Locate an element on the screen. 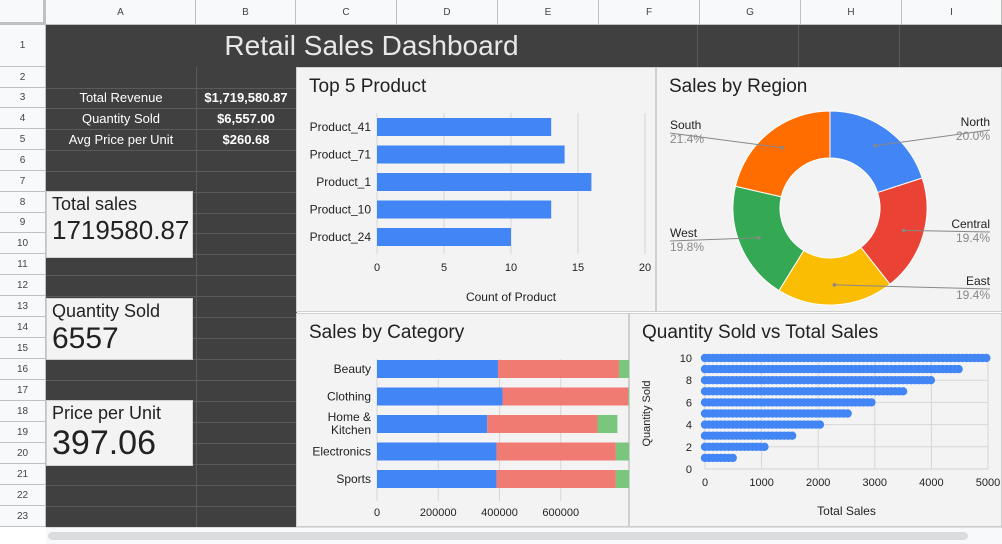 The height and width of the screenshot is (544, 1002). kpi-label-avg-price: Avg Price per Unit is located at coordinates (121, 139).